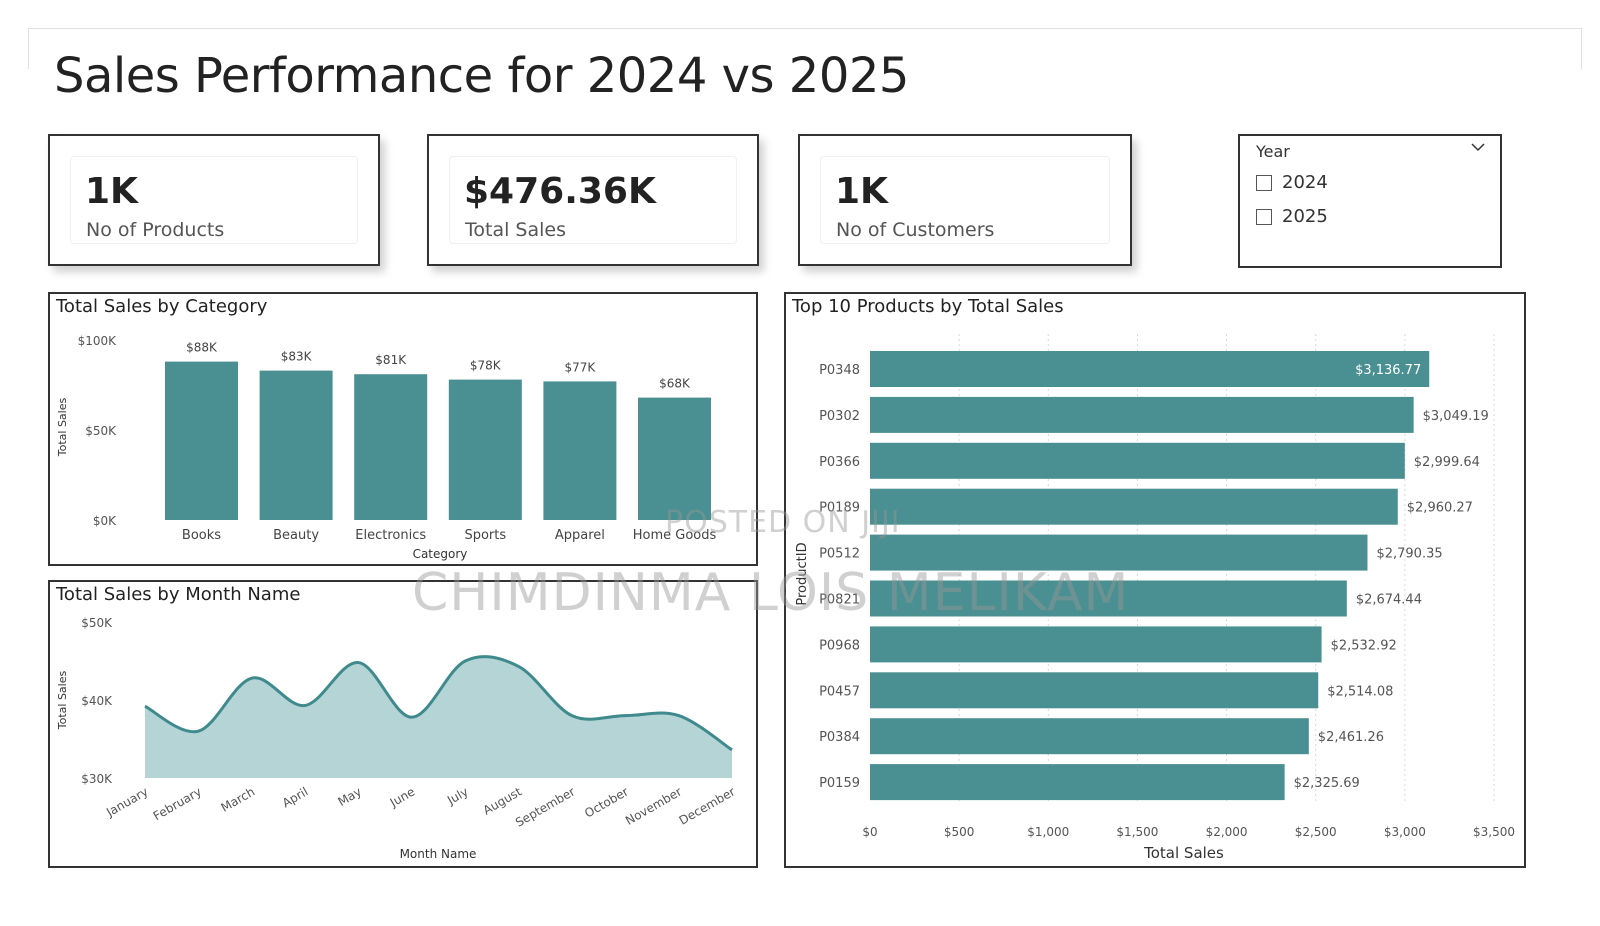 This screenshot has height=926, width=1600. Describe the element at coordinates (545, 806) in the screenshot. I see `x-tick-label: September` at that location.